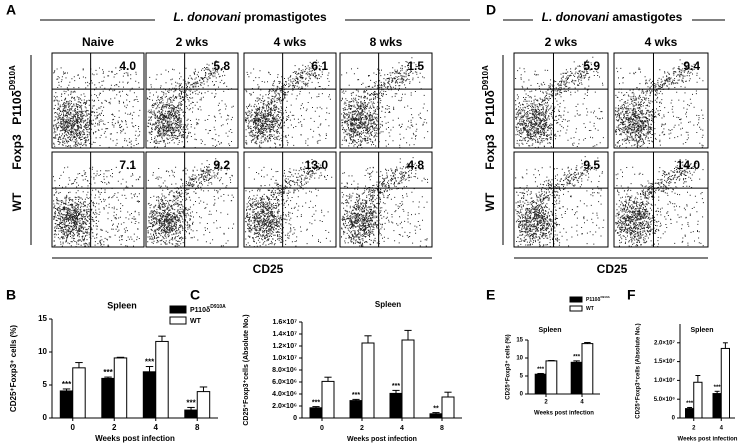 This screenshot has width=751, height=444. Describe the element at coordinates (11, 295) in the screenshot. I see `panel-label: B` at that location.